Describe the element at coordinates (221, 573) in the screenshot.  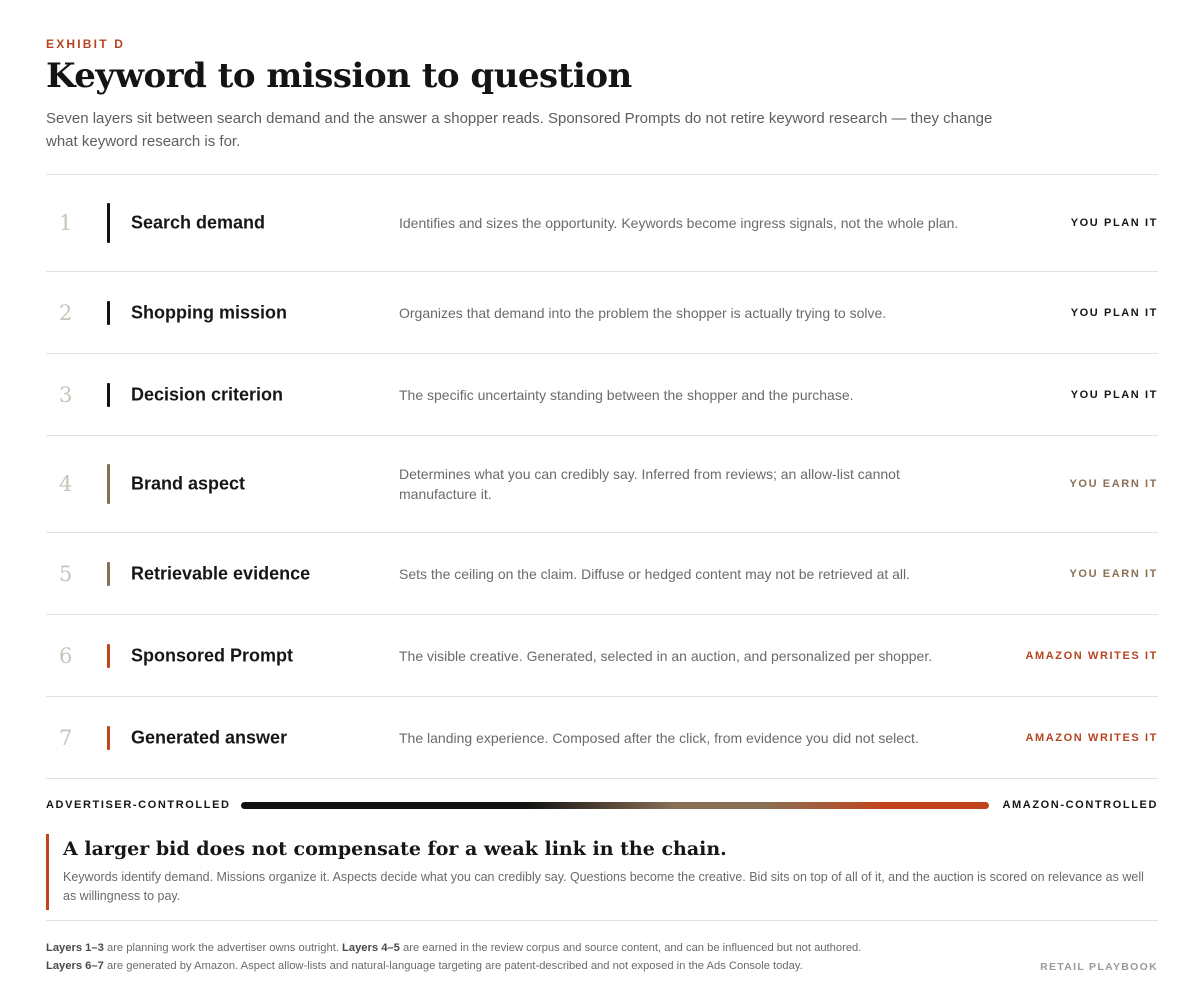
I see `layer-name: Retrievable evidence` at that location.